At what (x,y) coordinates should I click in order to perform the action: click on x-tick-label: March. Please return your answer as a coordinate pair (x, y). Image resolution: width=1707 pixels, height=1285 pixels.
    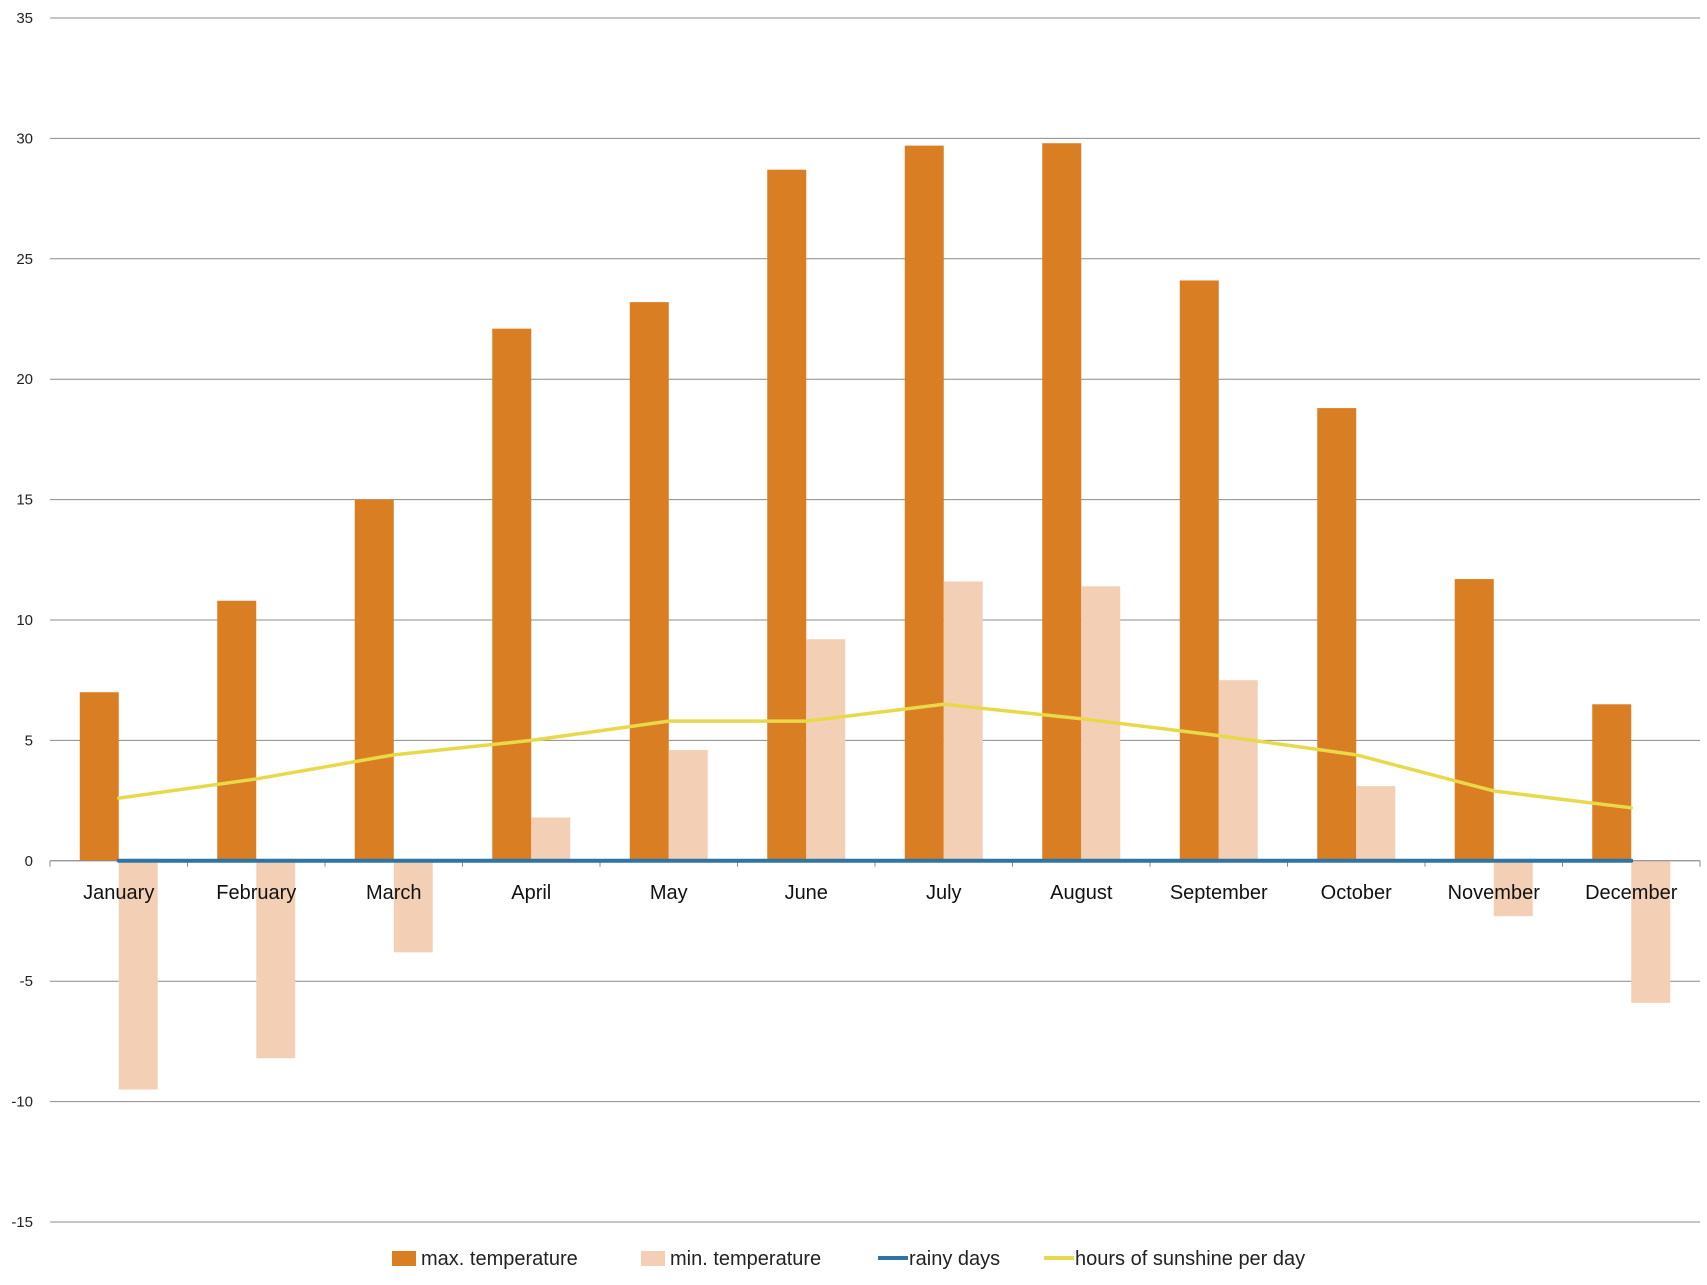
    Looking at the image, I should click on (394, 893).